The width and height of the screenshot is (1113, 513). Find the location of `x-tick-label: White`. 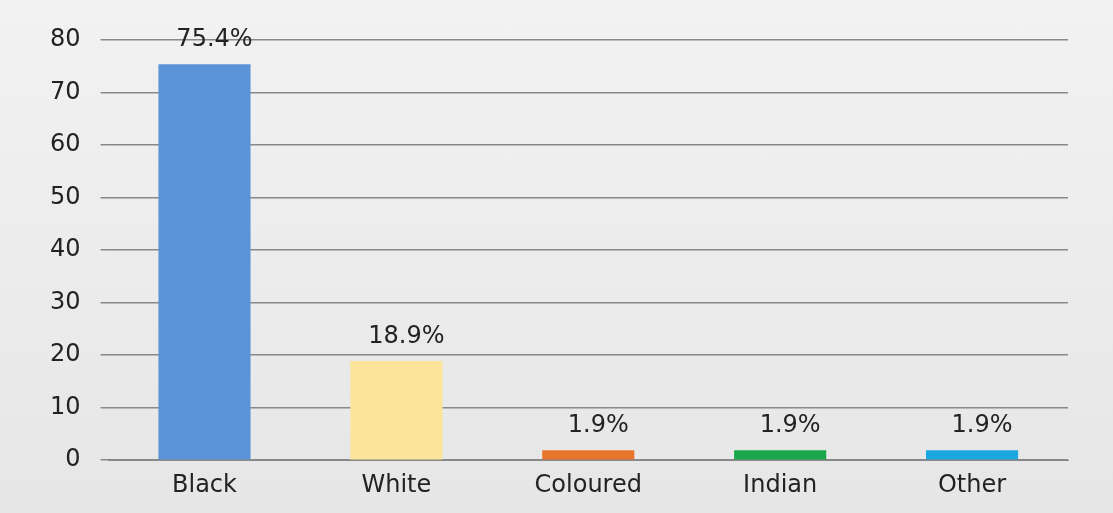

x-tick-label: White is located at coordinates (396, 483).